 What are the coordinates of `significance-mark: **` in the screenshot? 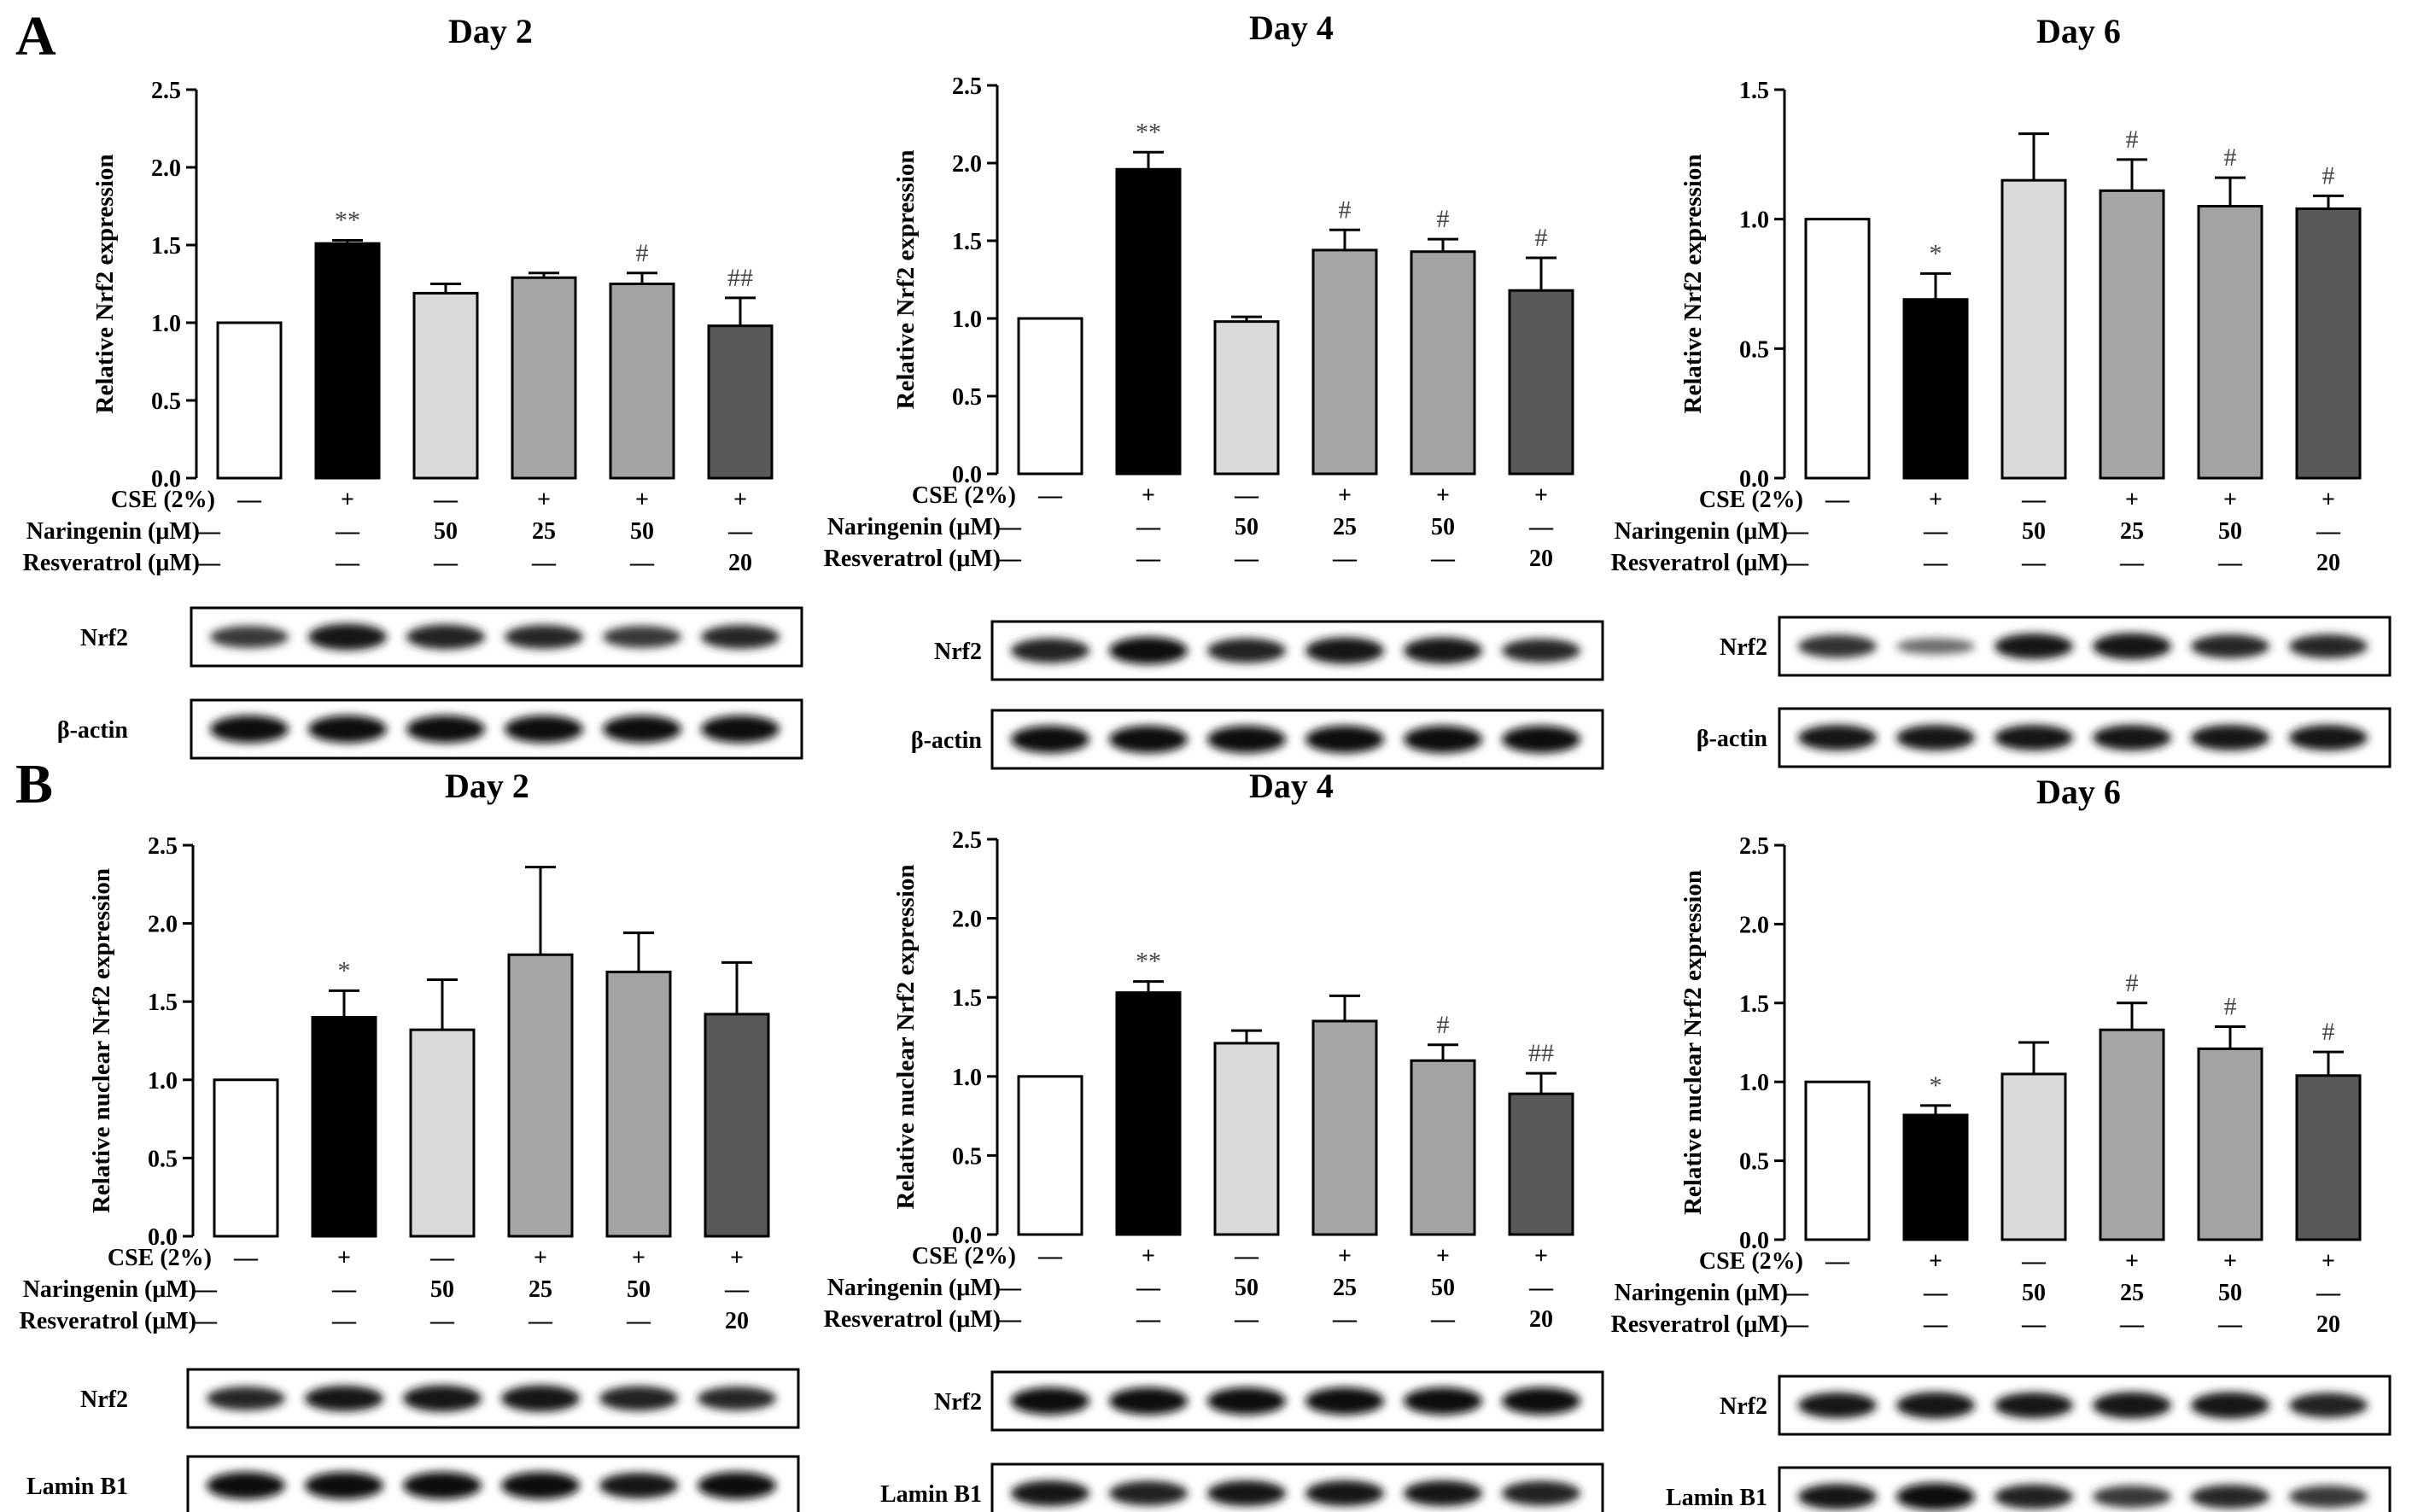 It's located at (347, 221).